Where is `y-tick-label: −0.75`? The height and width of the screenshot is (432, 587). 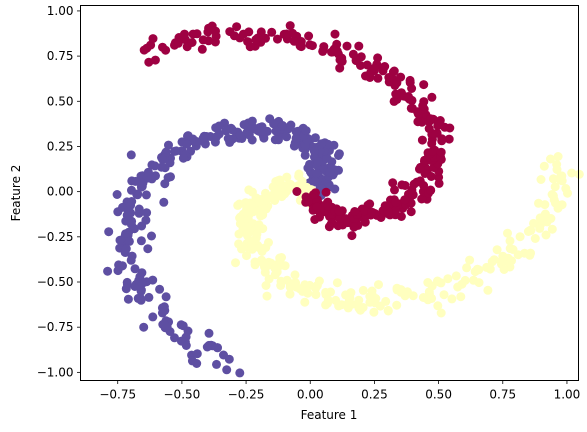 y-tick-label: −0.75 is located at coordinates (55, 327).